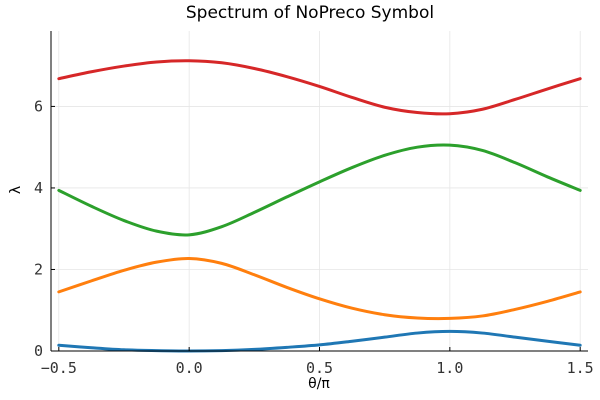 Image resolution: width=600 pixels, height=400 pixels. Describe the element at coordinates (449, 368) in the screenshot. I see `x-tick-label: 1.0` at that location.